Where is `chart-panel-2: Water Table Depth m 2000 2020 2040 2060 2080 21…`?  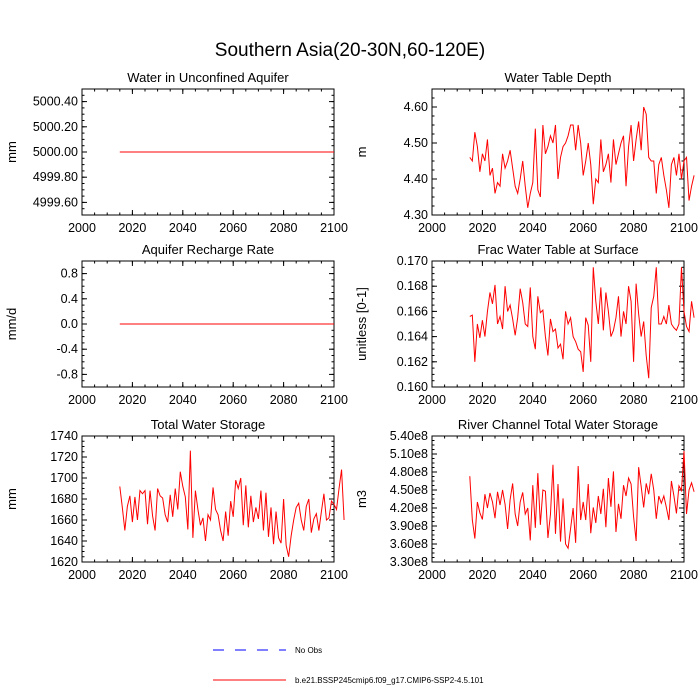
chart-panel-2: Water Table Depth m 2000 2020 2040 2060 2080 21… is located at coordinates (526, 152).